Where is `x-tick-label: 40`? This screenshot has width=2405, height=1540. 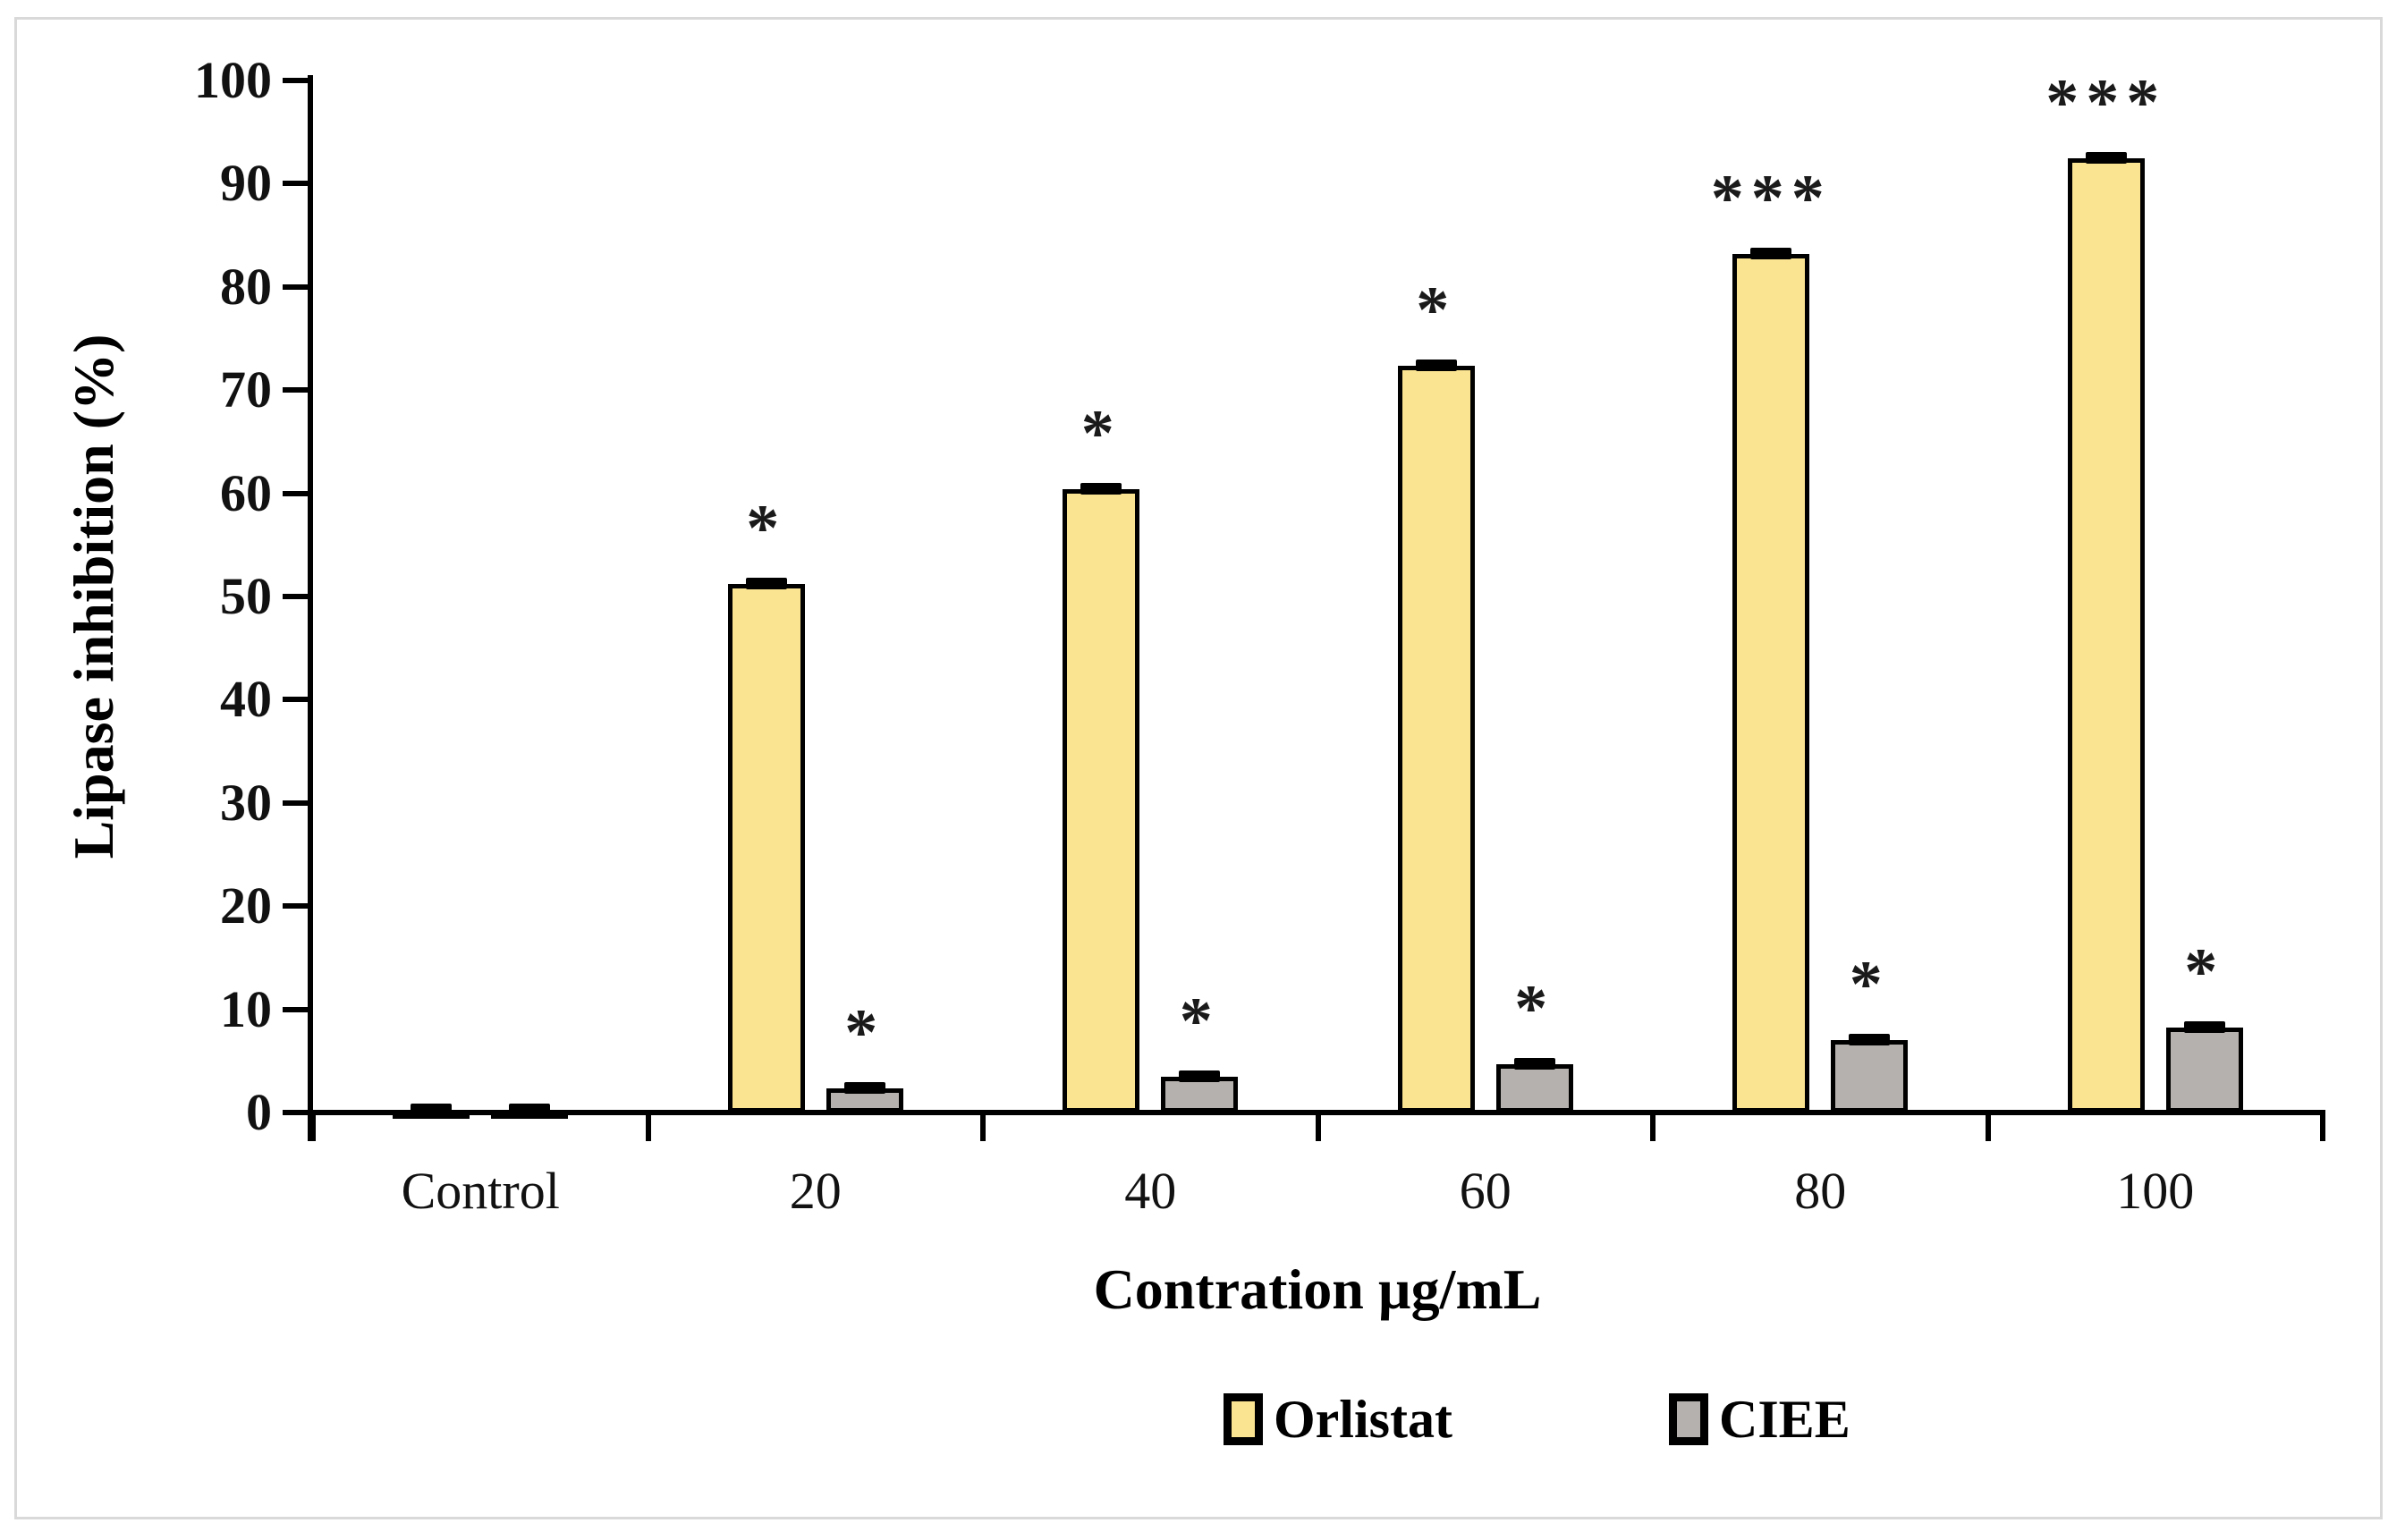
x-tick-label: 40 is located at coordinates (1150, 1191).